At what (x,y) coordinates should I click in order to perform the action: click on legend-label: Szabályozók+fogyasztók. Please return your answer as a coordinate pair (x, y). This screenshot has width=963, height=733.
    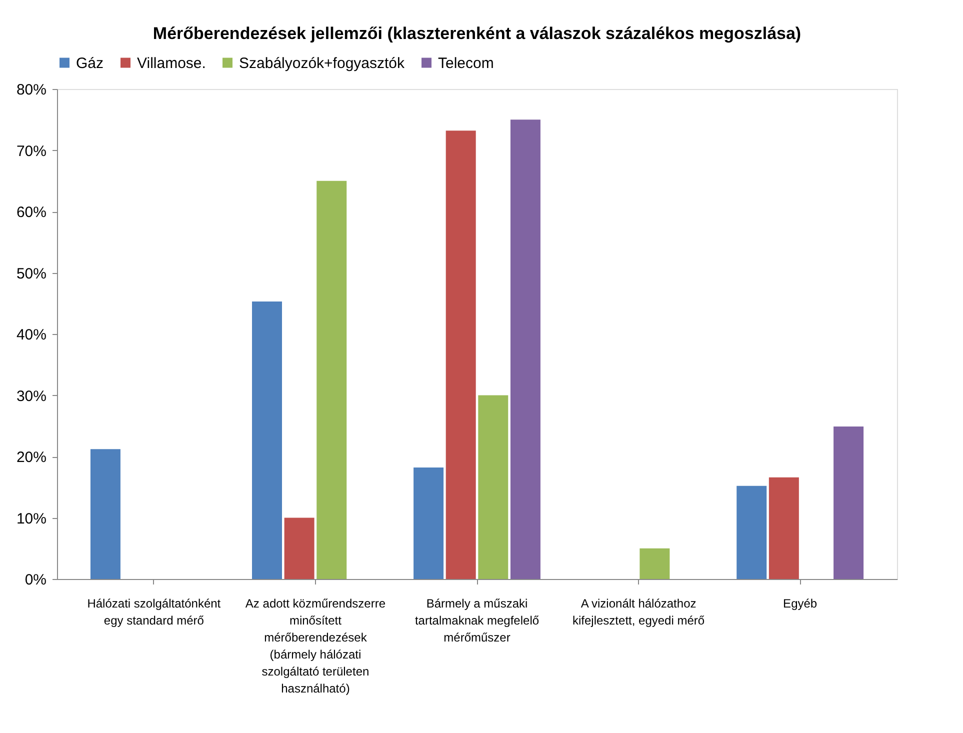
    Looking at the image, I should click on (322, 63).